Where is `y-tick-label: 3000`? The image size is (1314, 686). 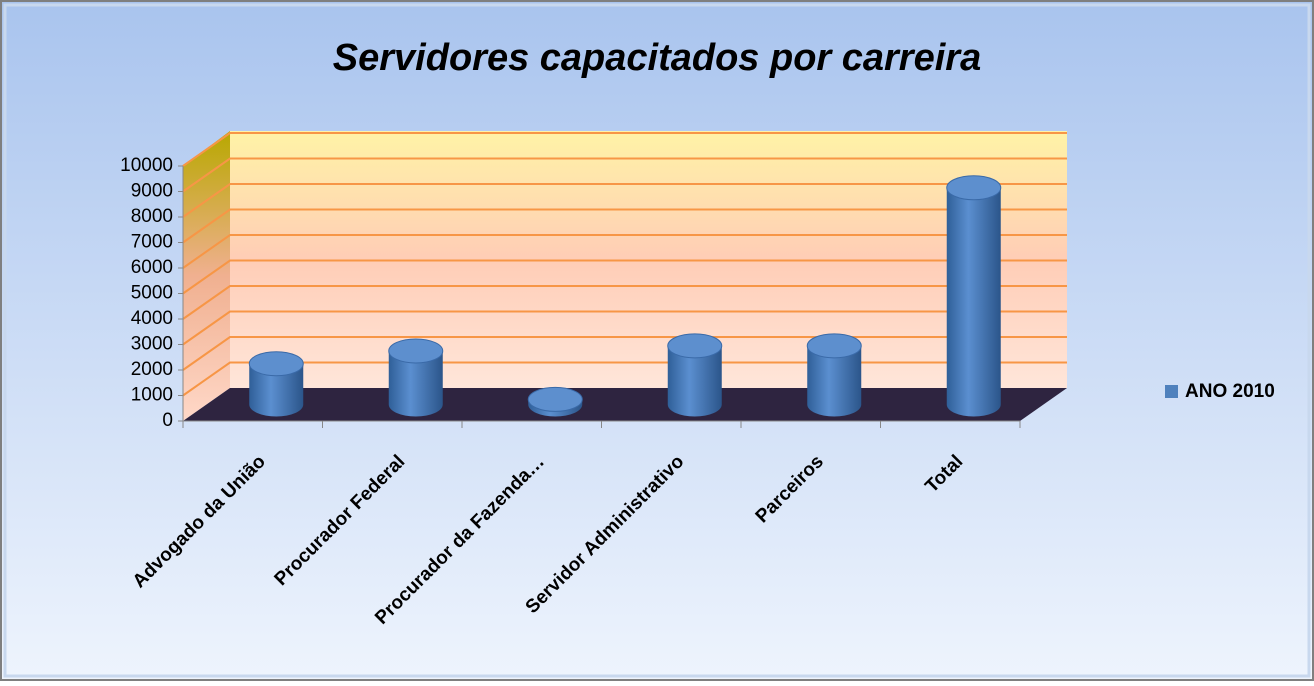 y-tick-label: 3000 is located at coordinates (152, 344).